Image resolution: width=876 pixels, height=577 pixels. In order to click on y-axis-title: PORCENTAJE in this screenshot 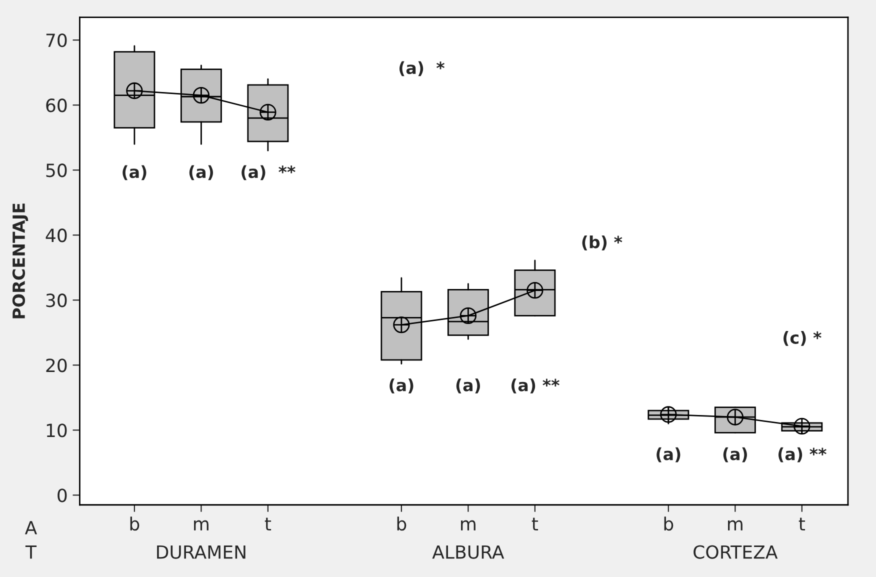, I will do `click(20, 261)`.